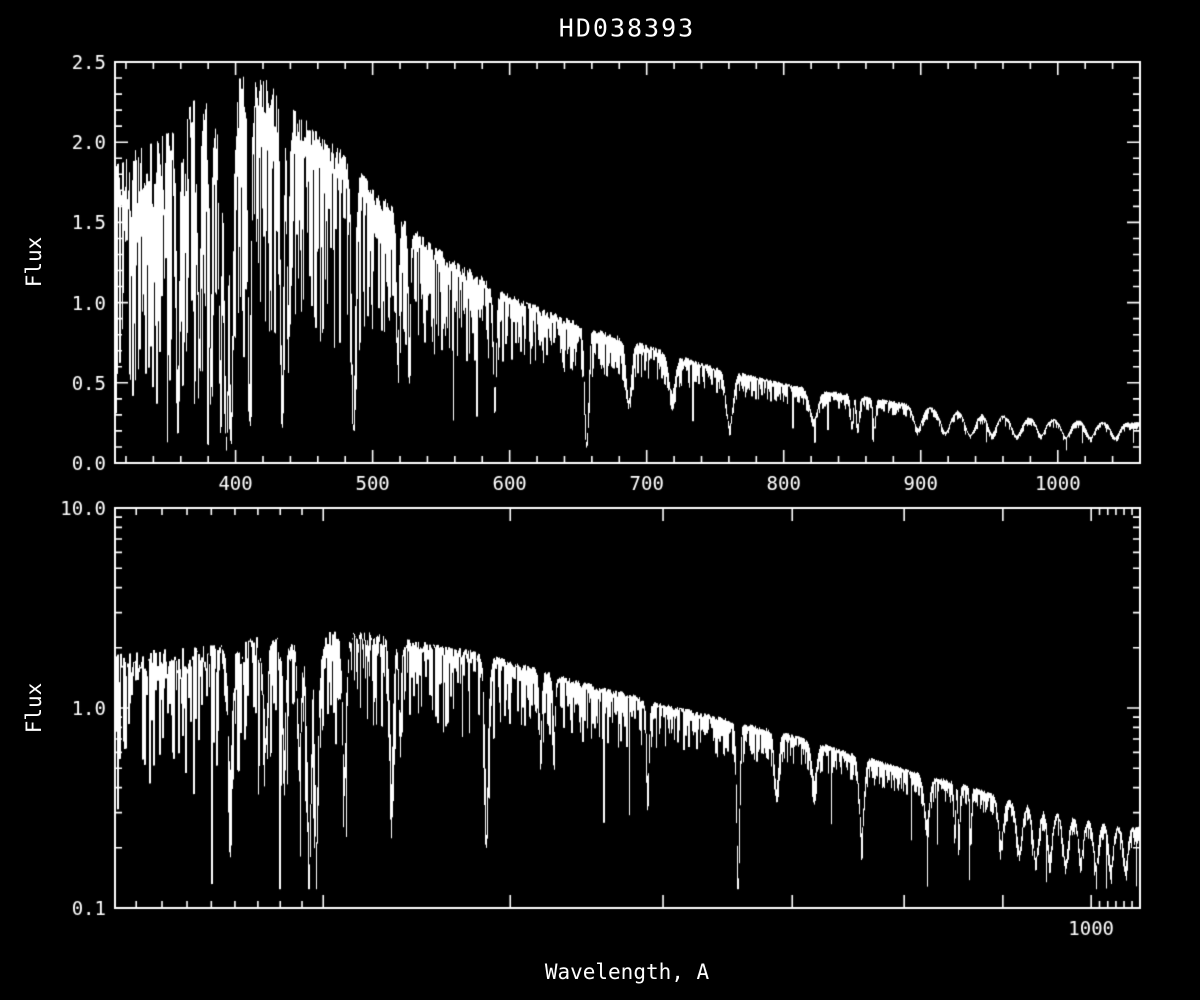 This screenshot has height=1000, width=1200. I want to click on wavelength-axis-label: Wavelength, A, so click(627, 972).